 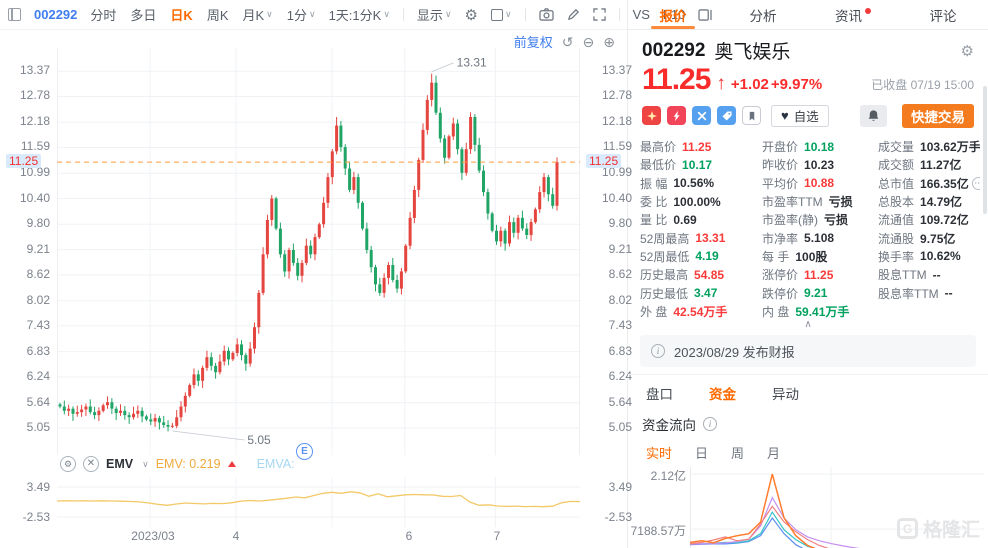 What do you see at coordinates (588, 41) in the screenshot?
I see `zoom-out-icon: ⊖` at bounding box center [588, 41].